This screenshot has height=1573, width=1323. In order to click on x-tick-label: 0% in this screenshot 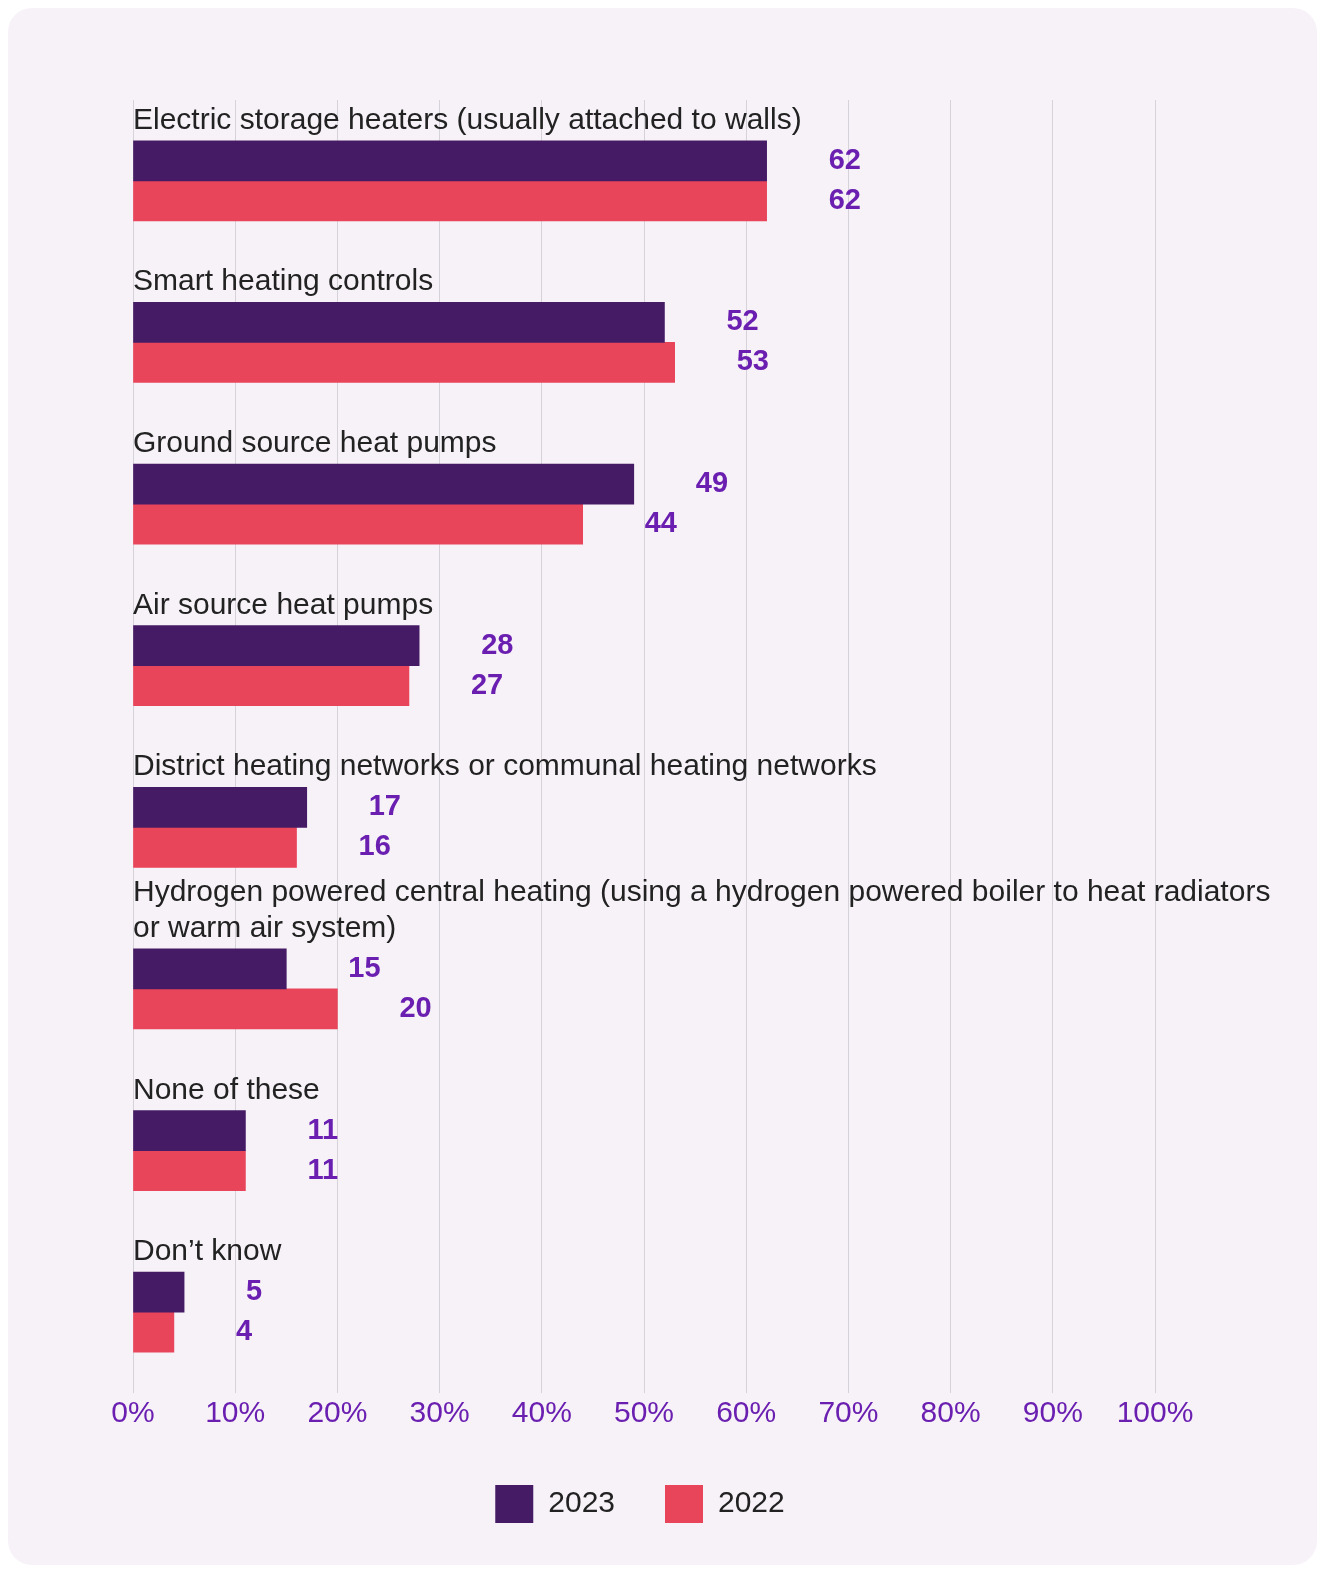, I will do `click(133, 1412)`.